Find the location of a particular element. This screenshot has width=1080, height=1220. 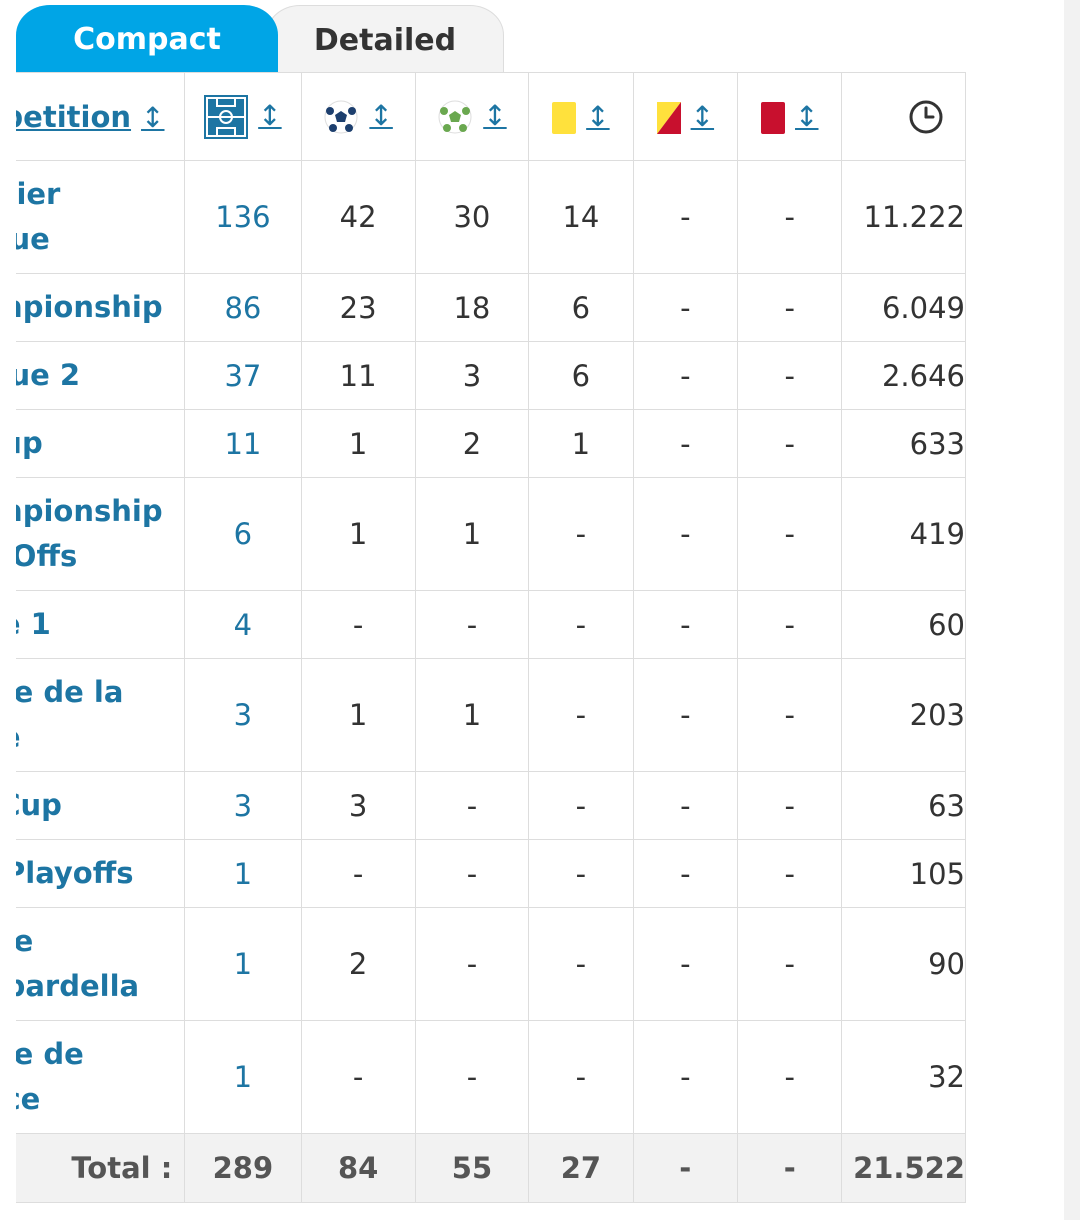

appearances-link: 37 is located at coordinates (243, 375).